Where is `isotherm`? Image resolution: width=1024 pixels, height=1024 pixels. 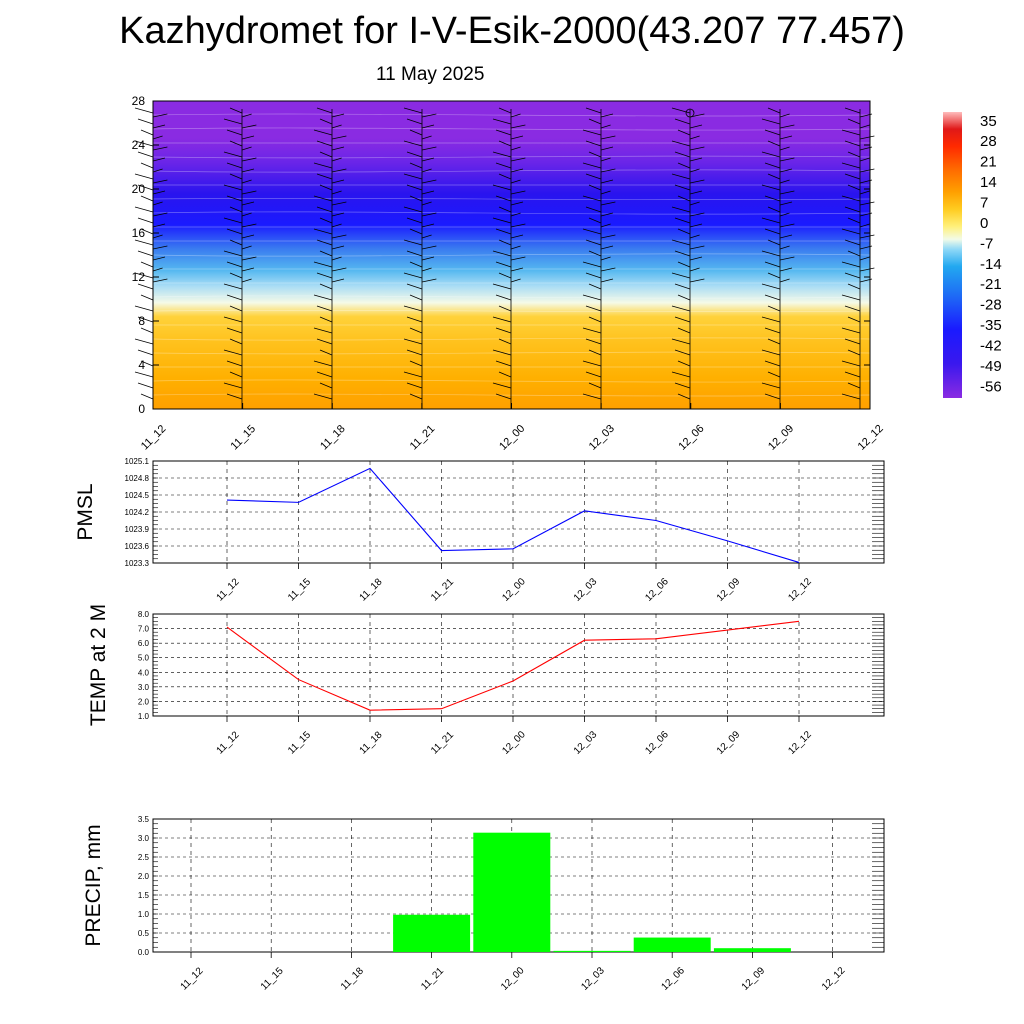
isotherm is located at coordinates (511, 381).